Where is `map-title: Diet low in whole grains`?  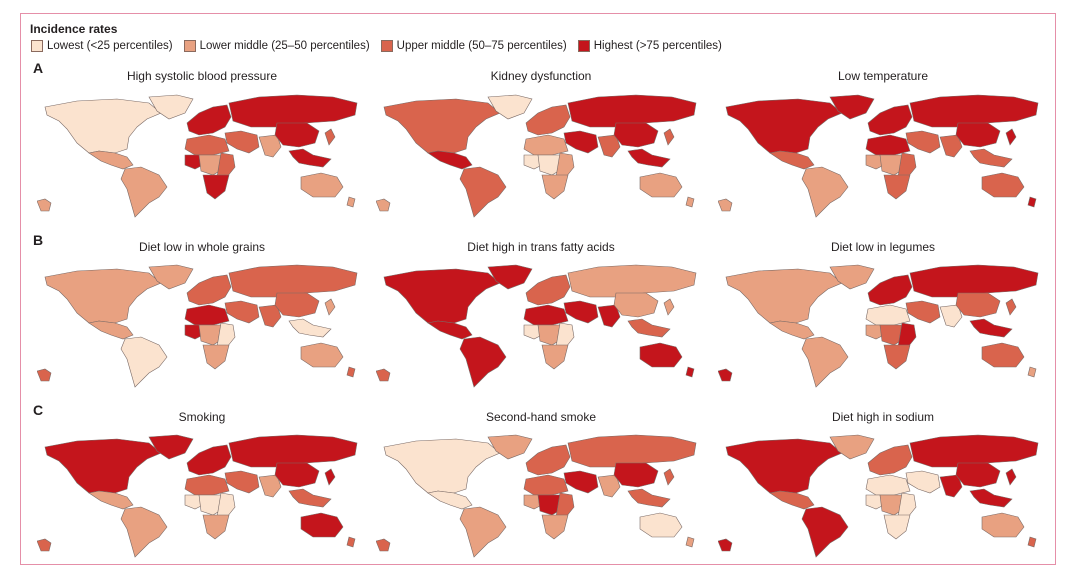 map-title: Diet low in whole grains is located at coordinates (202, 247).